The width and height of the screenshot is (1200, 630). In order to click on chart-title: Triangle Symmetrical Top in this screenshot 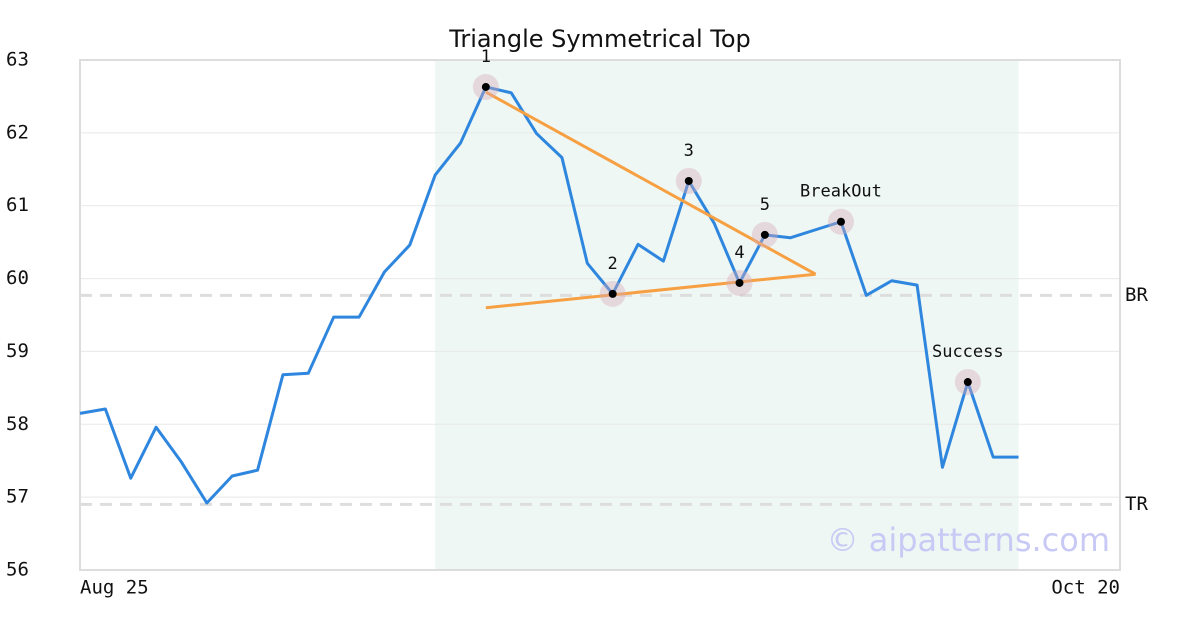, I will do `click(599, 39)`.